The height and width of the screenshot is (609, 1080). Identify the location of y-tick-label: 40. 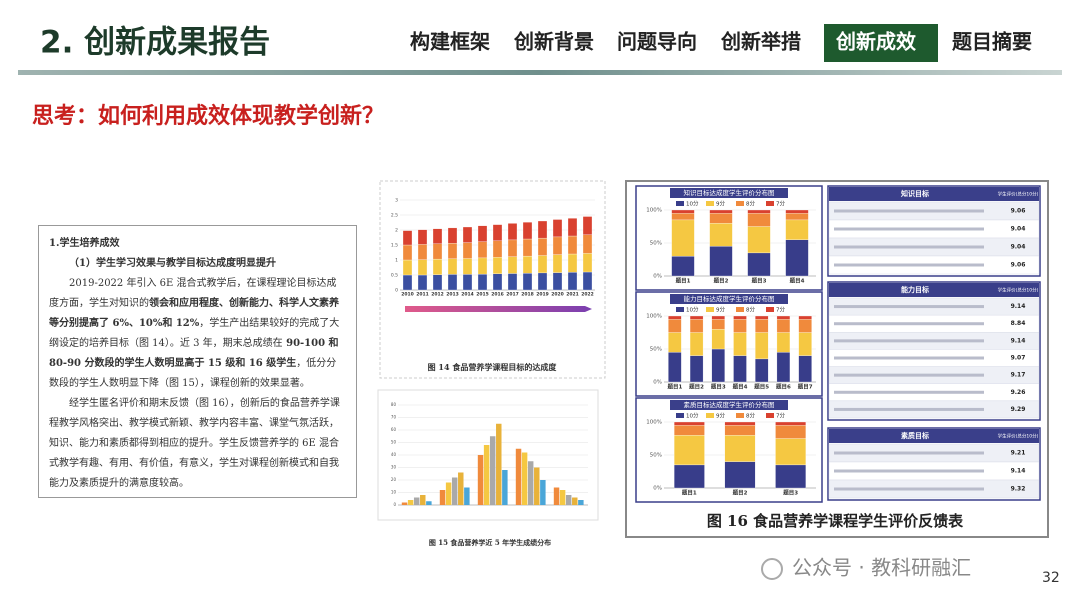
(394, 454).